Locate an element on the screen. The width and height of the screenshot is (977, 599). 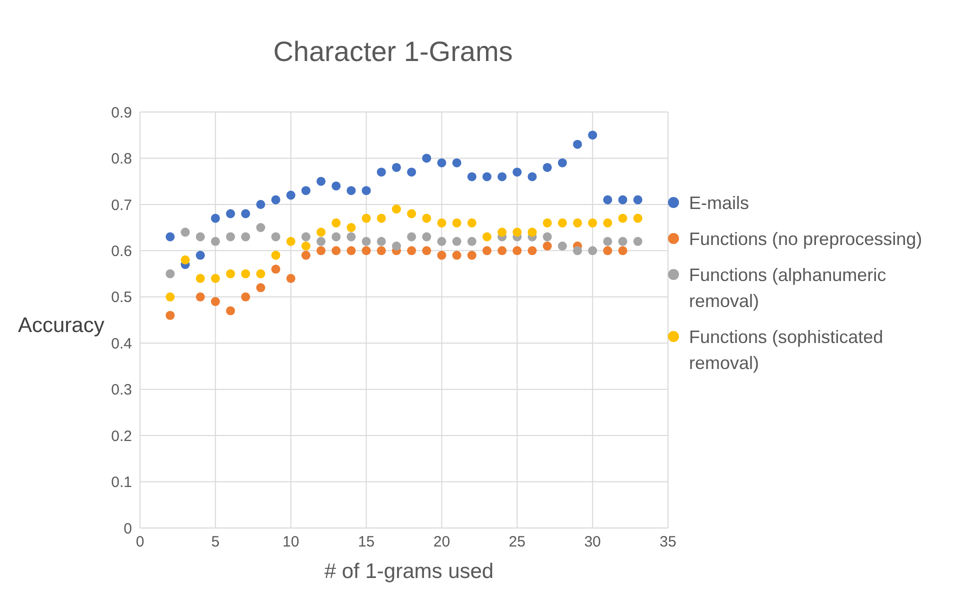
x-tick-label: 30 is located at coordinates (592, 542).